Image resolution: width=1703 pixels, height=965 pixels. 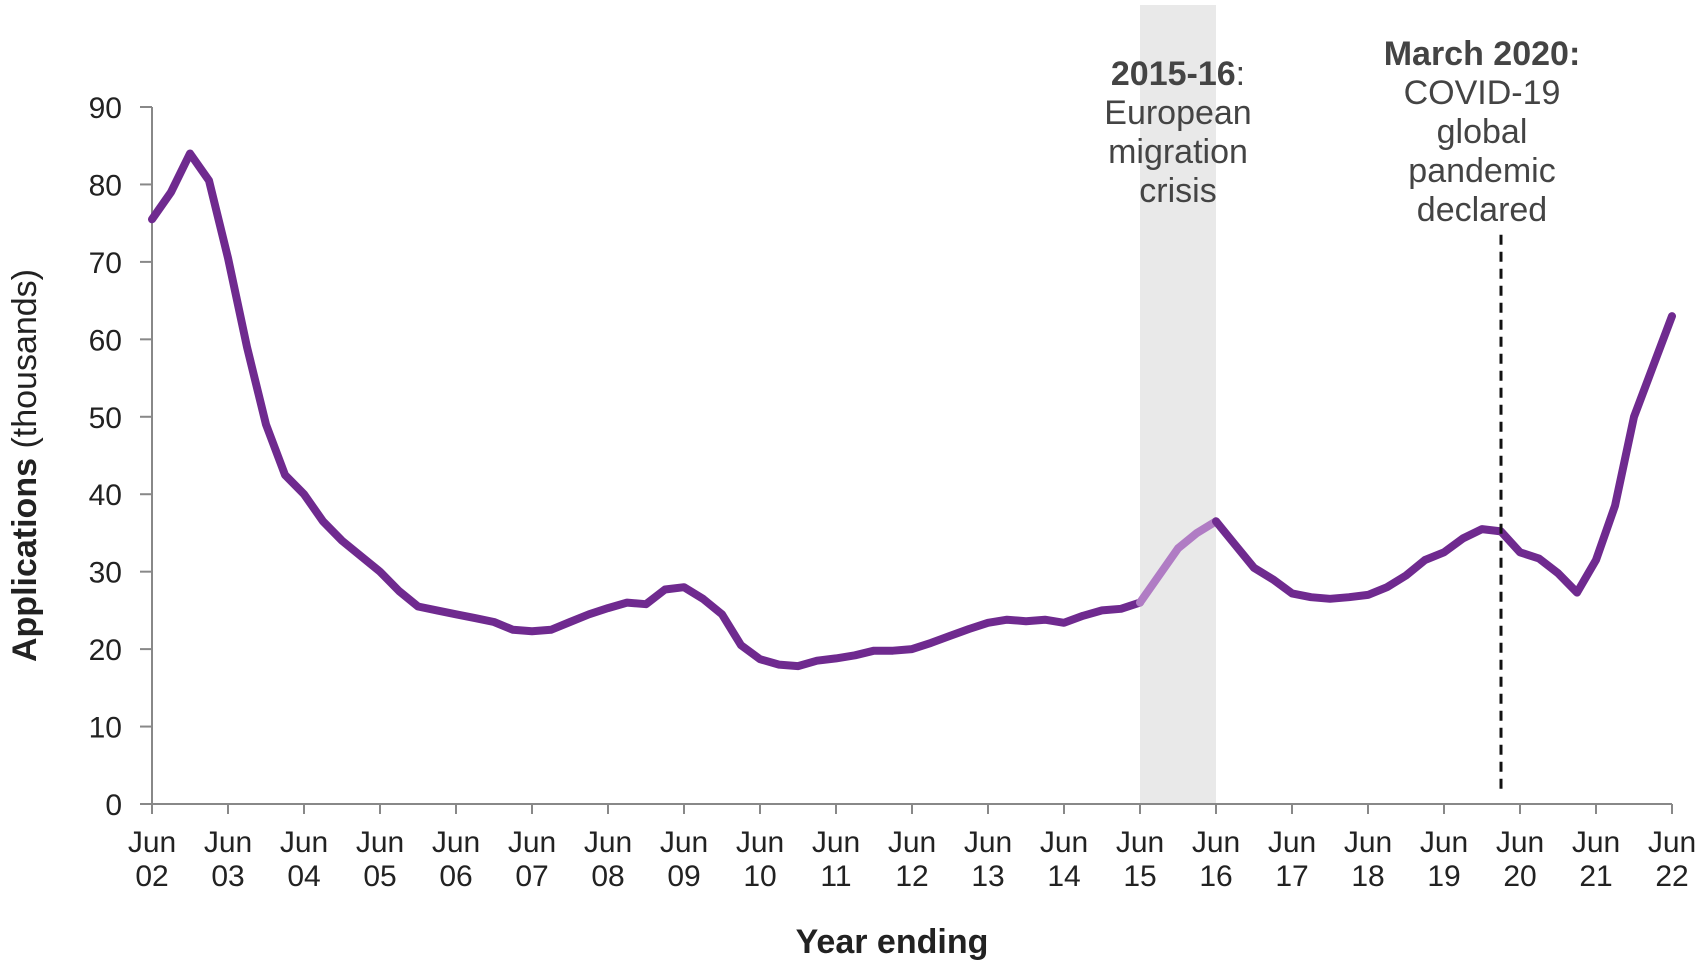 I want to click on x-tick-label-year: 14, so click(x=1063, y=876).